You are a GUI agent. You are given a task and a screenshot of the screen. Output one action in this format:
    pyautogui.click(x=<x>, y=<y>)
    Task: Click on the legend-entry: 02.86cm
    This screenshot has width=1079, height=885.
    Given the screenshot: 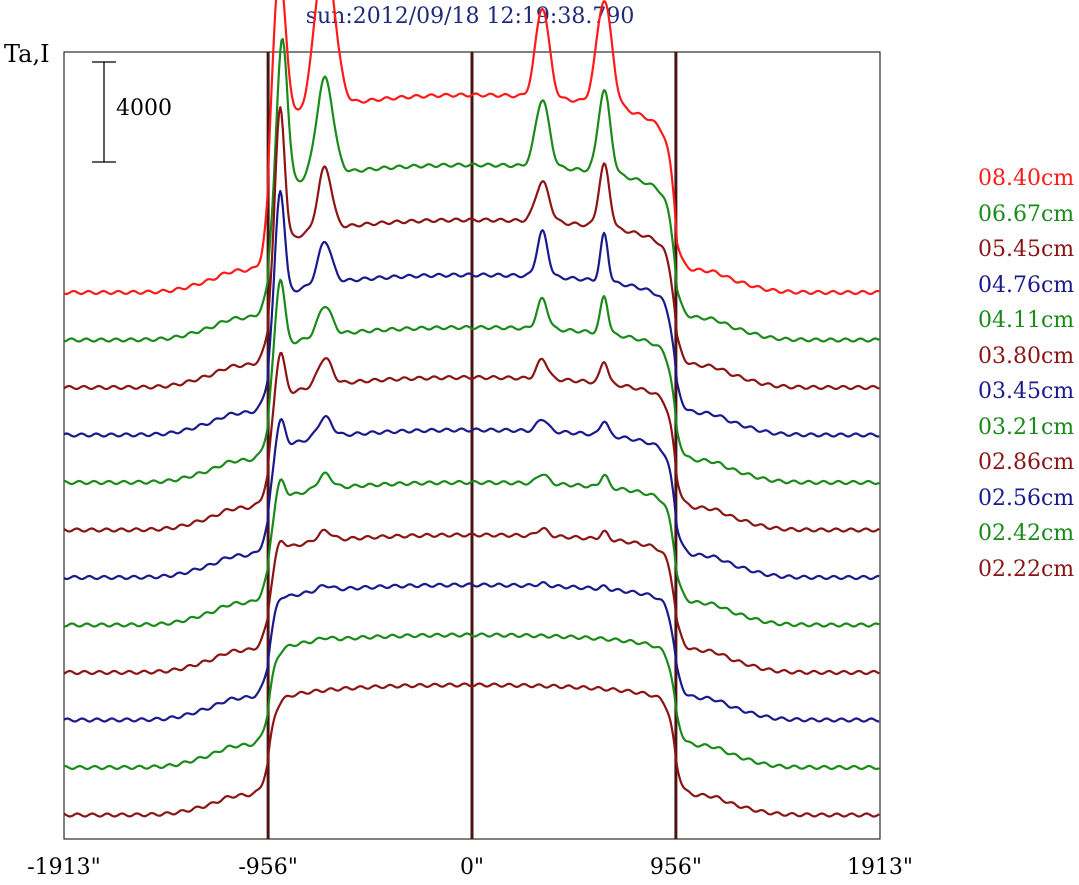 What is the action you would take?
    pyautogui.click(x=1026, y=462)
    